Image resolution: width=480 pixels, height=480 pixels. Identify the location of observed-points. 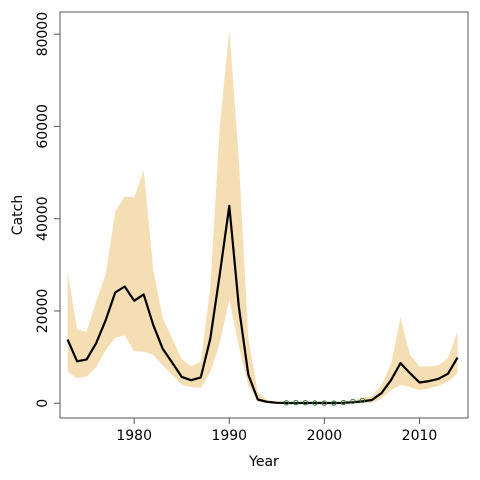
(324, 401).